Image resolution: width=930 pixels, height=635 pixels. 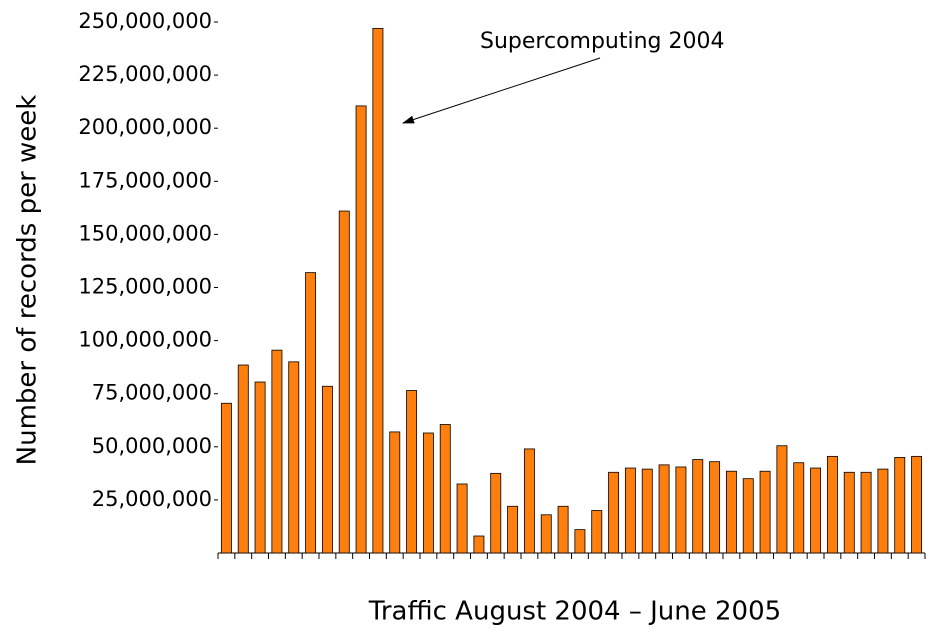 I want to click on annotation: Supercomputing 2004, so click(x=602, y=41).